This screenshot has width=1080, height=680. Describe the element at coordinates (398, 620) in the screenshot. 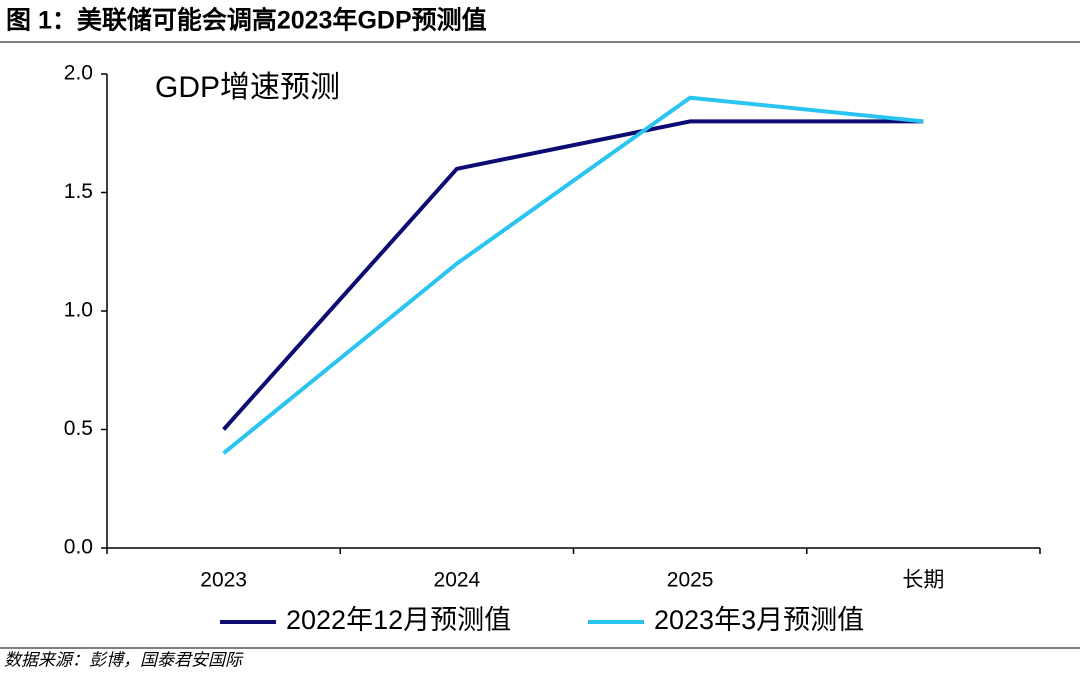

I see `legend-label: 2022年12月预测值` at that location.